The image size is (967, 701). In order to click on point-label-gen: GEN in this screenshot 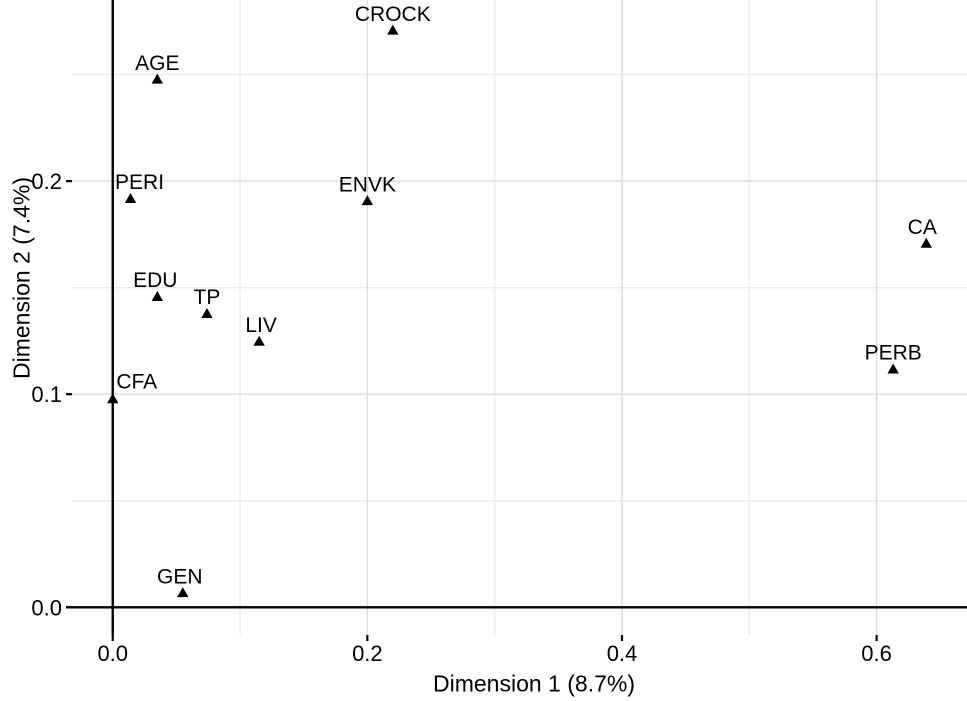, I will do `click(180, 576)`.